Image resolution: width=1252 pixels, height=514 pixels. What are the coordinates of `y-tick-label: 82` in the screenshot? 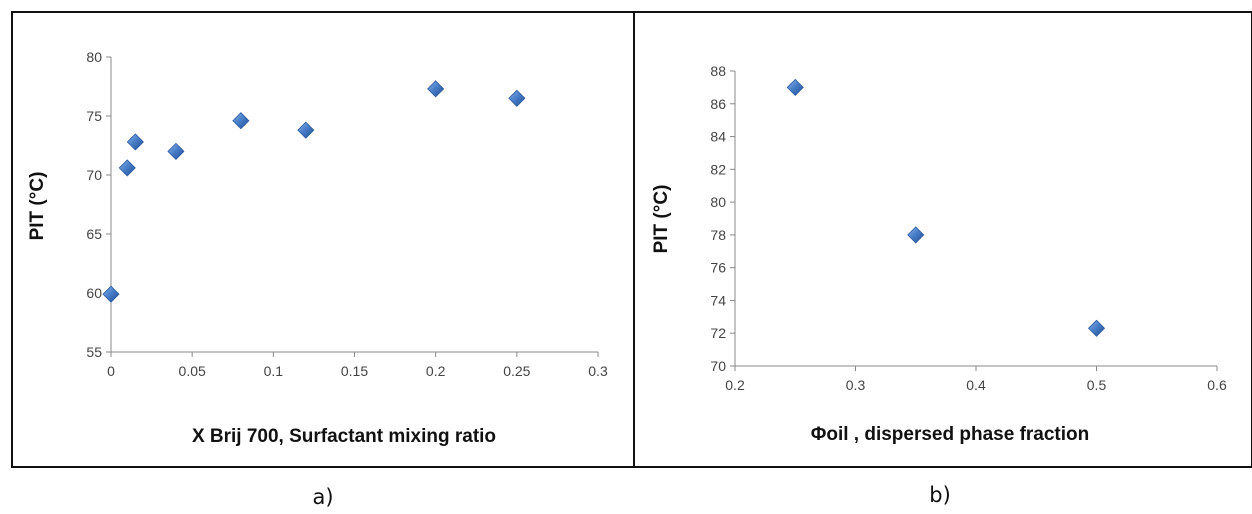 It's located at (718, 169).